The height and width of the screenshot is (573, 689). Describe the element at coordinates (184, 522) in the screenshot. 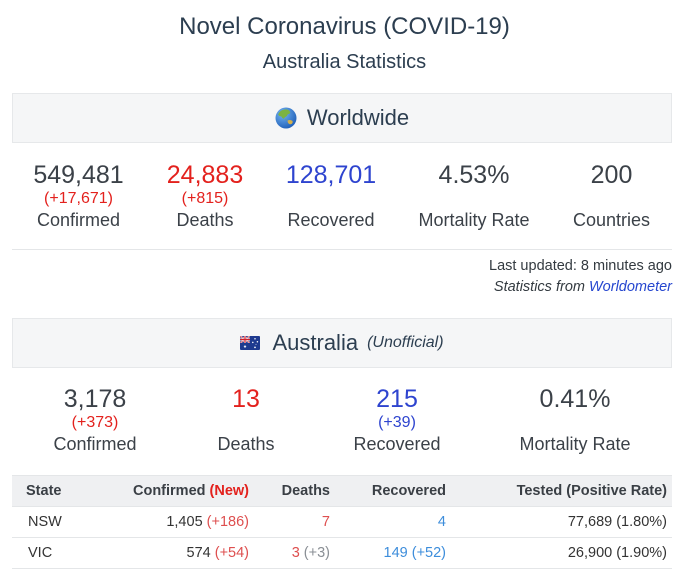

I see `confirmed-value: 1,405` at that location.